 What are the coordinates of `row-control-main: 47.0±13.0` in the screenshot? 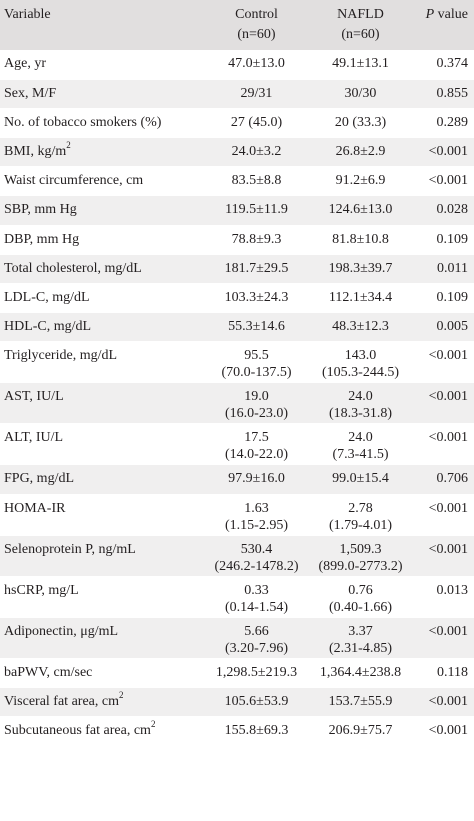 It's located at (256, 63).